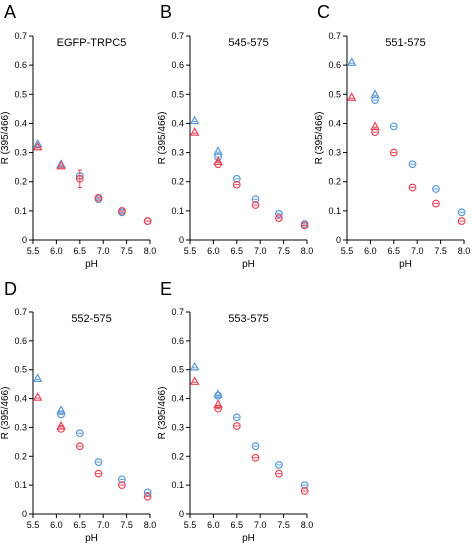 Image resolution: width=474 pixels, height=549 pixels. What do you see at coordinates (248, 319) in the screenshot?
I see `panel-title: 553-575` at bounding box center [248, 319].